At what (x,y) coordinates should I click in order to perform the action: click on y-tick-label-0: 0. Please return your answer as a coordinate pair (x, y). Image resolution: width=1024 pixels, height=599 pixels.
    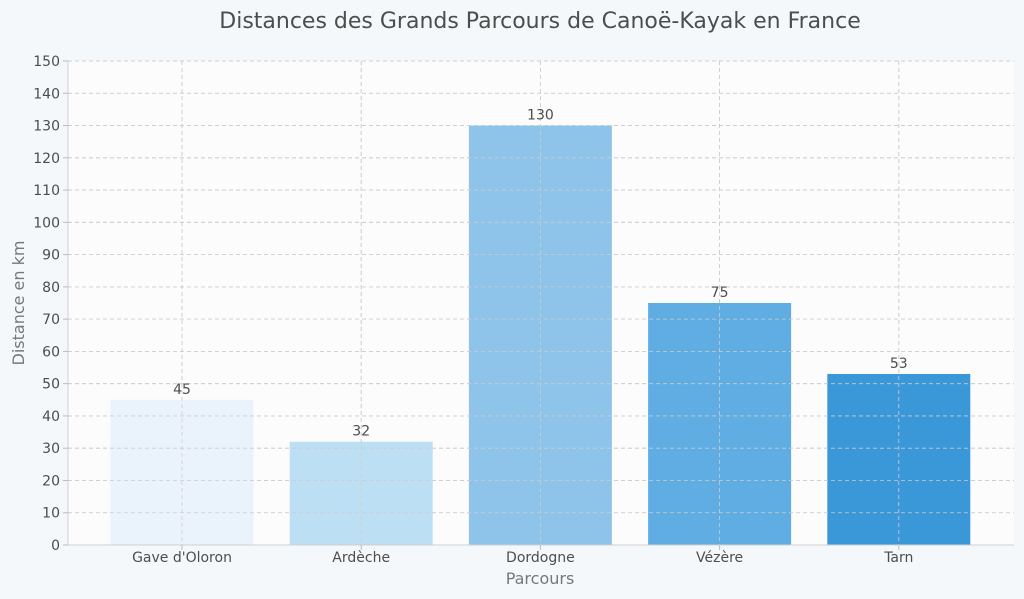
    Looking at the image, I should click on (55, 546).